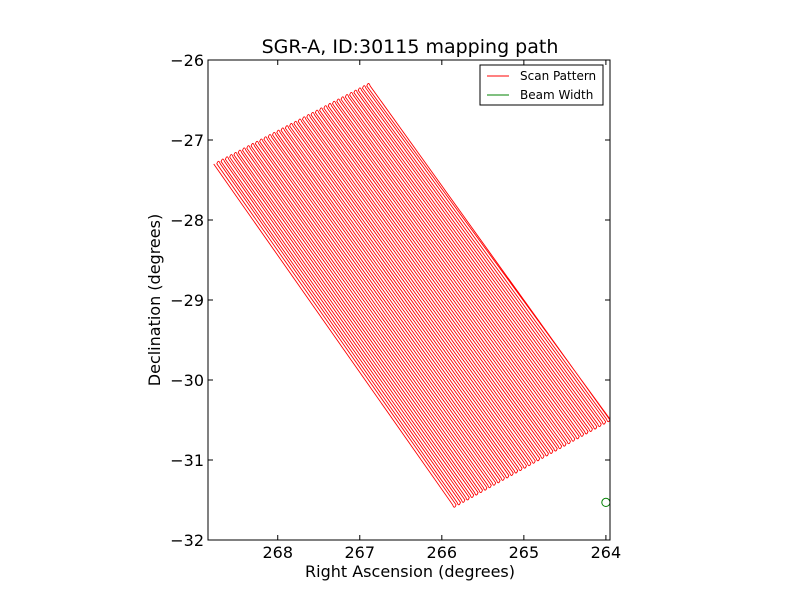 This screenshot has height=600, width=800. I want to click on legend-label-beam-width: Beam Width, so click(556, 95).